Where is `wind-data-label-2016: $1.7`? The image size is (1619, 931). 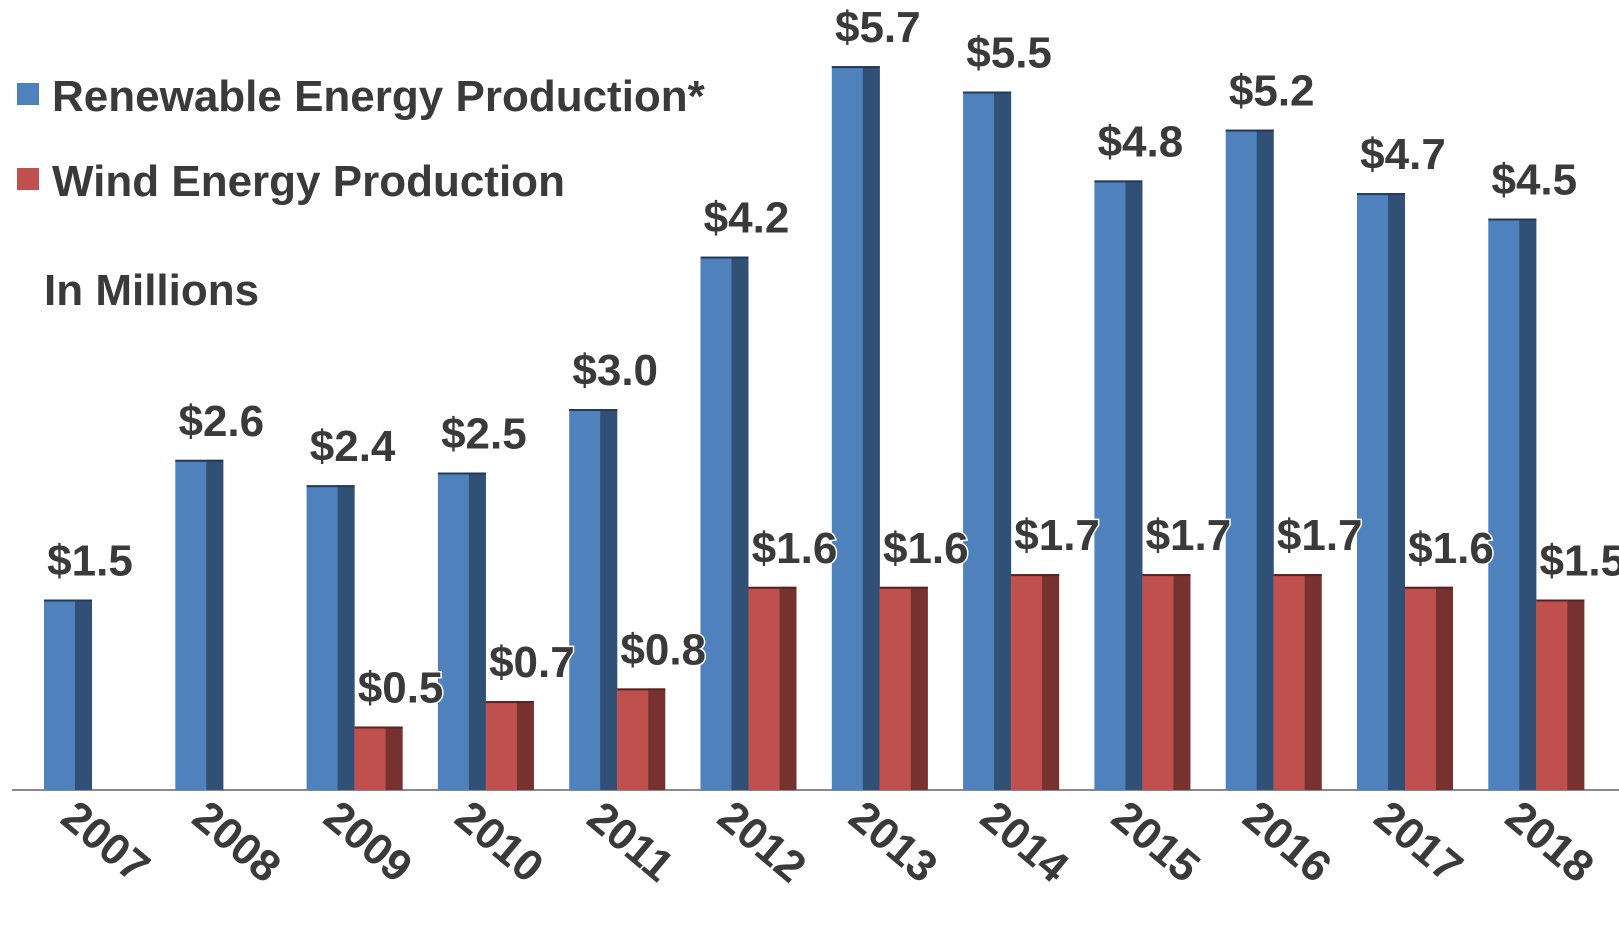
wind-data-label-2016: $1.7 is located at coordinates (1320, 535).